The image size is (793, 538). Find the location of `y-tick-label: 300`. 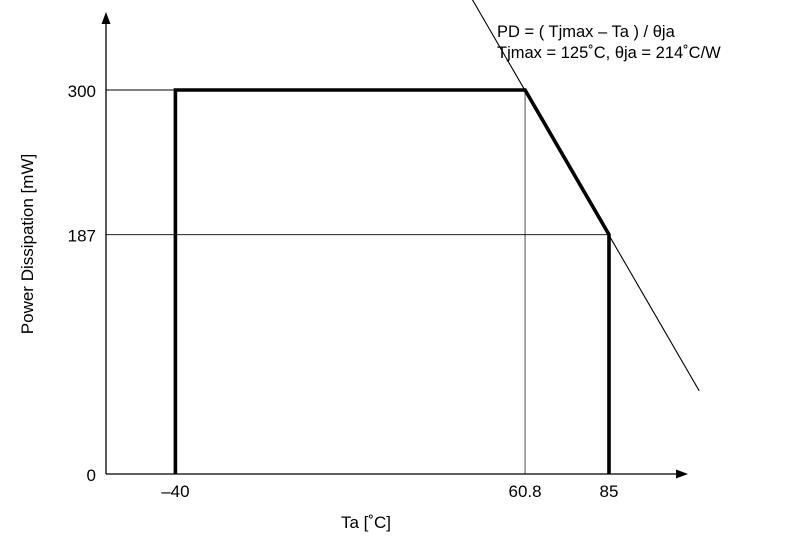

y-tick-label: 300 is located at coordinates (82, 91).